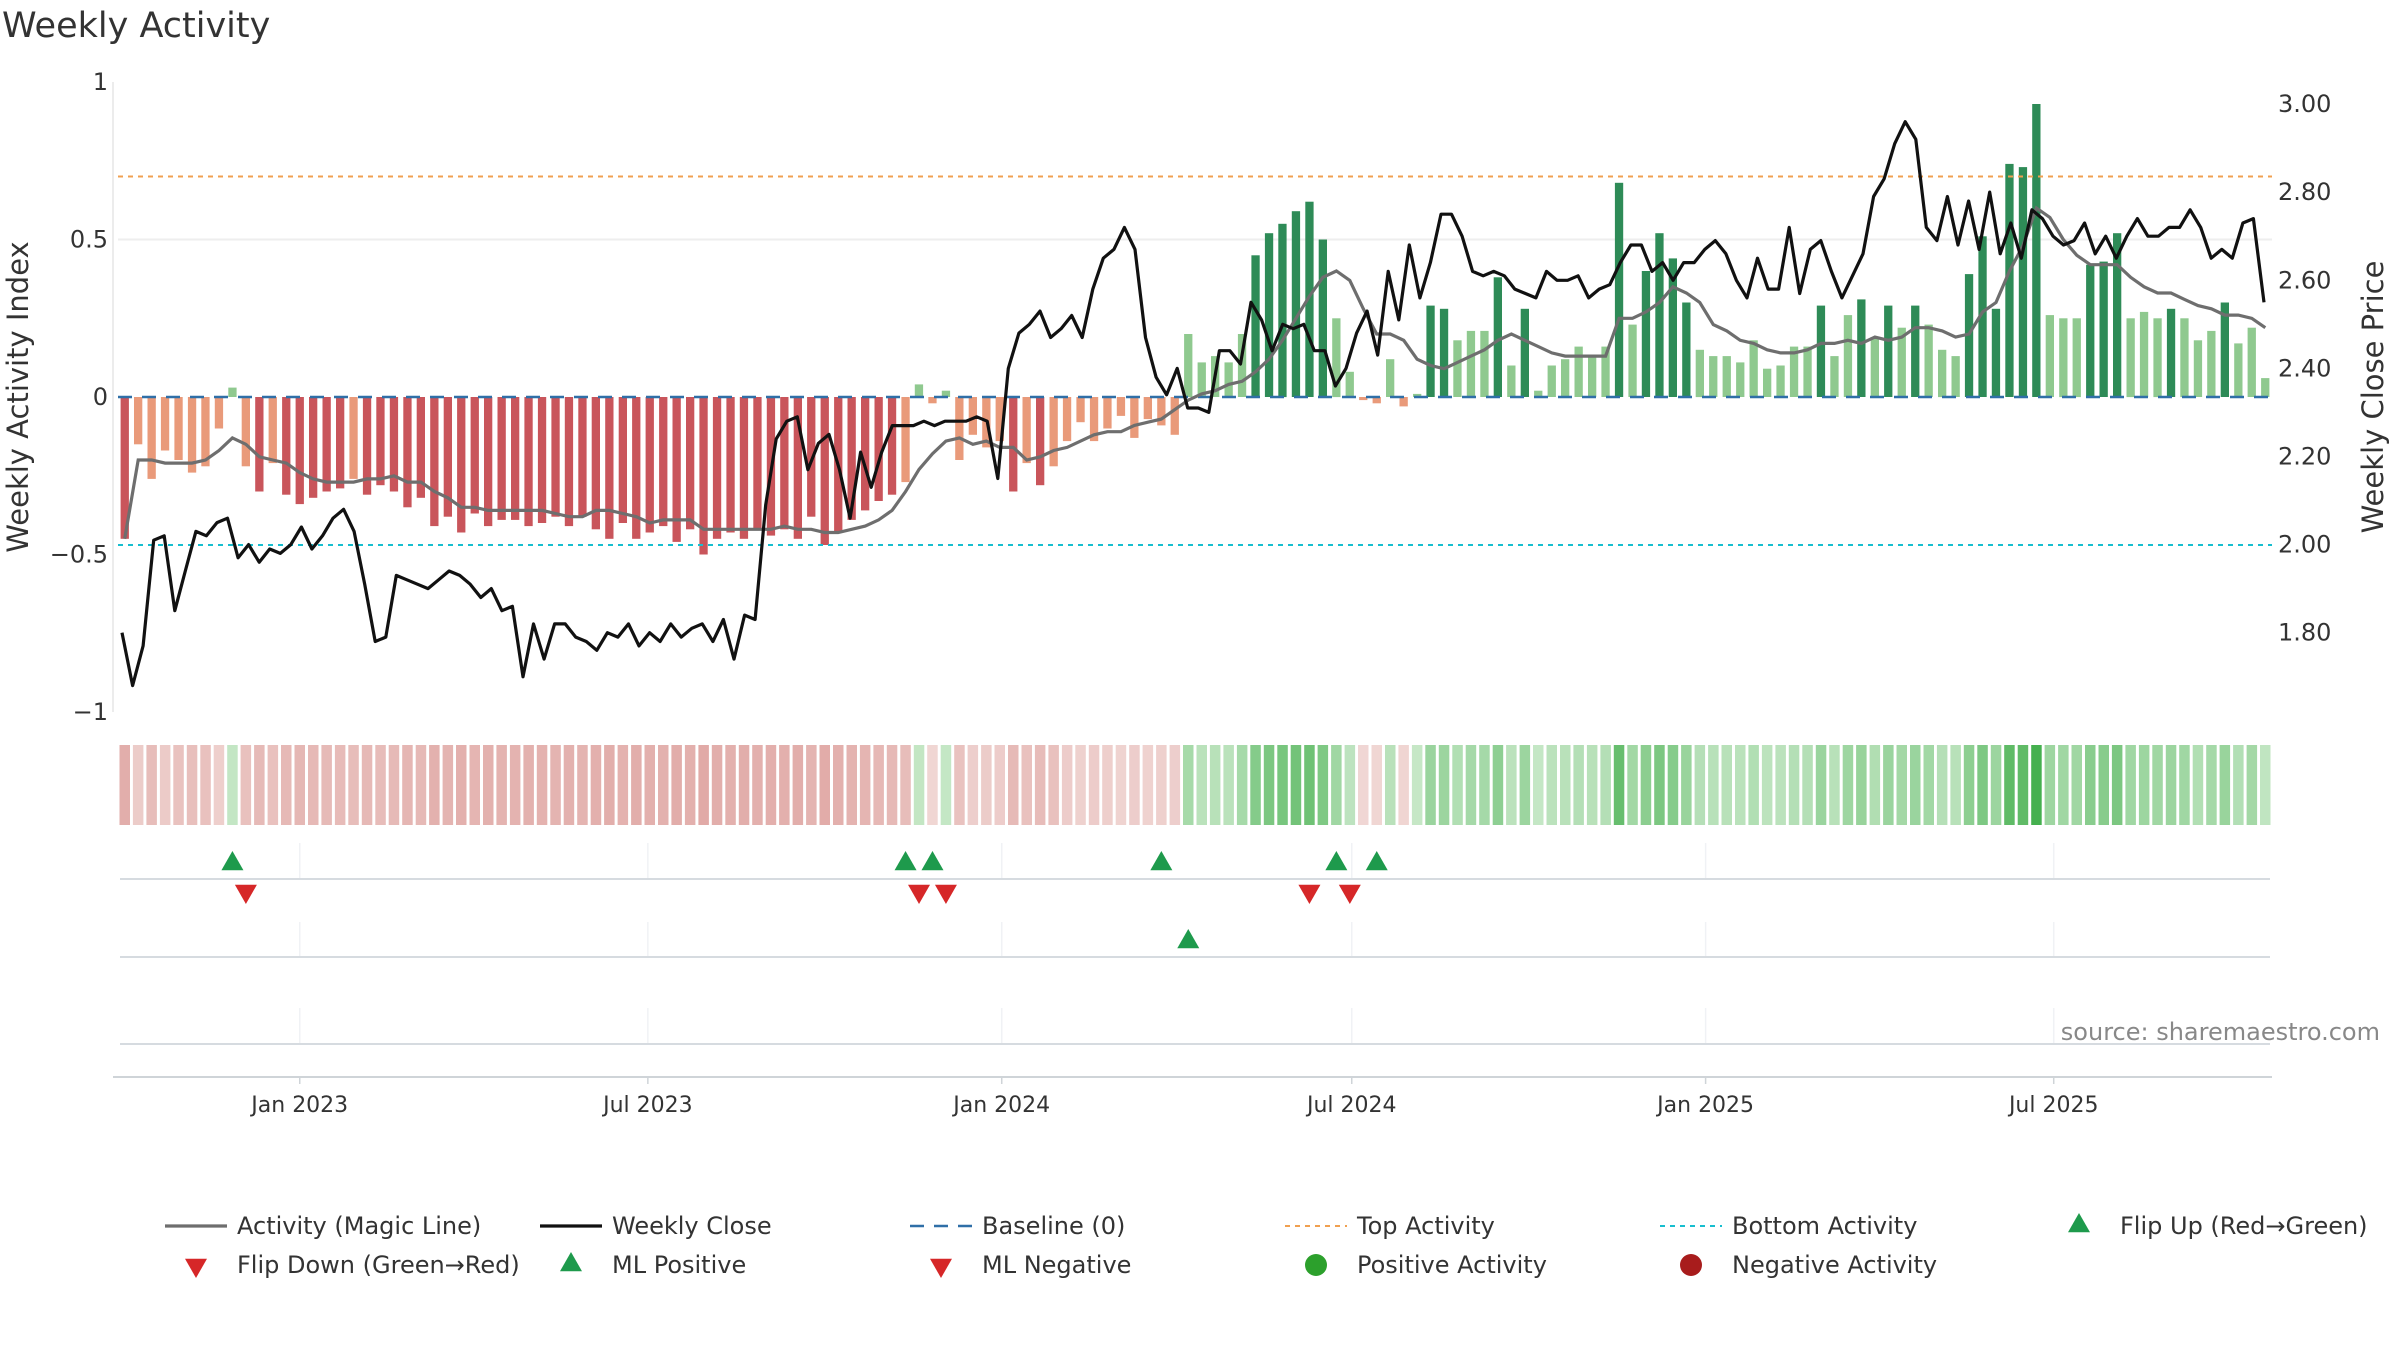 This screenshot has height=1350, width=2400. Describe the element at coordinates (1834, 1265) in the screenshot. I see `legend-negative-activity: Negative Activity` at that location.